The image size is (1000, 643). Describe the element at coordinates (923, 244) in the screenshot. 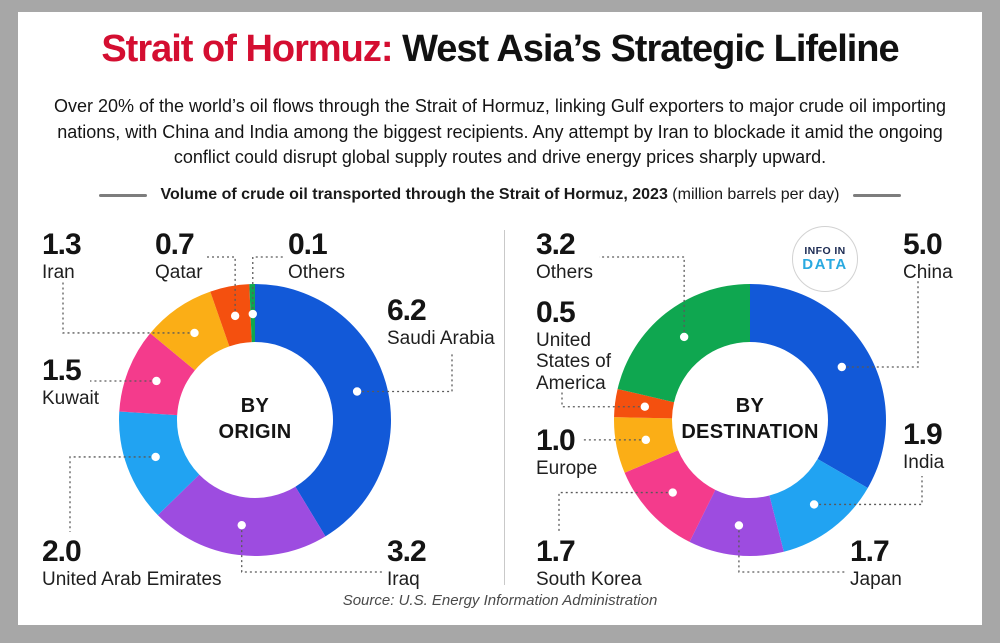

I see `label-value: 5.0` at that location.